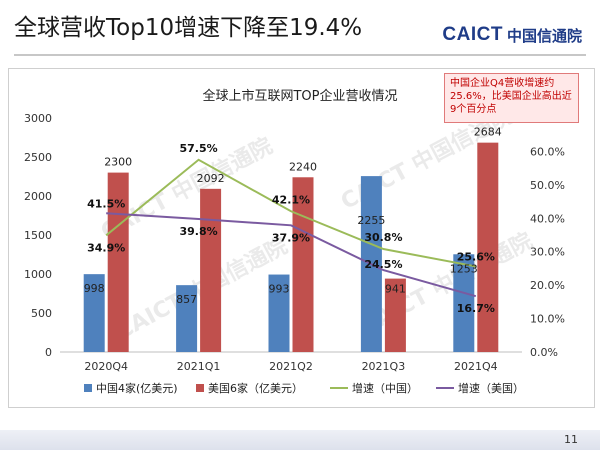 Image resolution: width=600 pixels, height=450 pixels. What do you see at coordinates (300, 440) in the screenshot?
I see `footer-bar` at bounding box center [300, 440].